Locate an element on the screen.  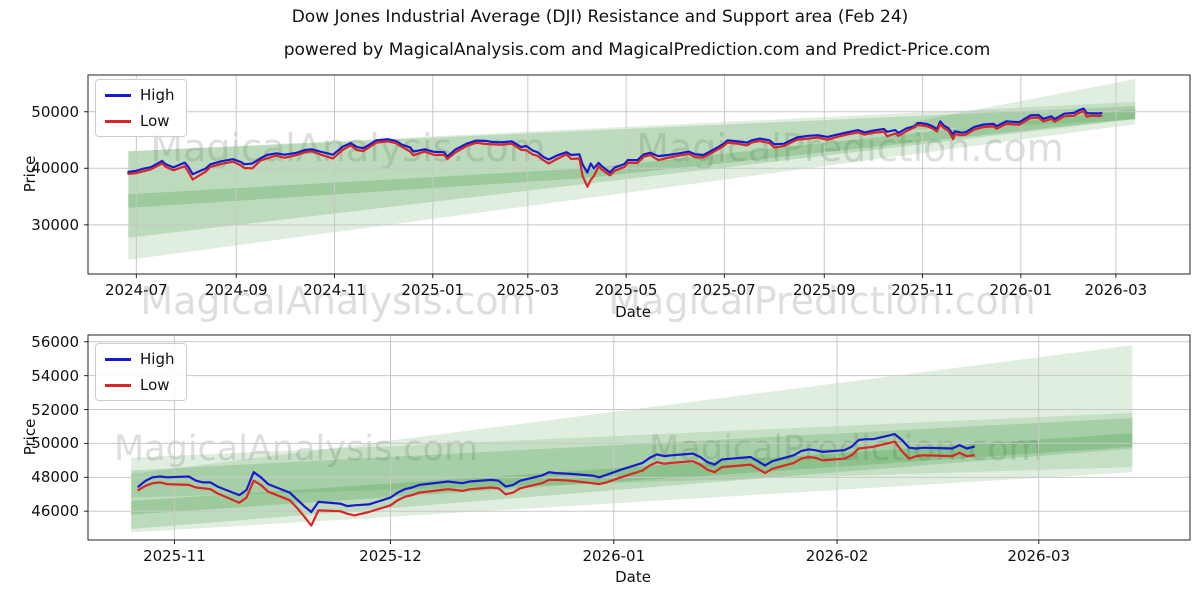
bottom-y-axis-label: Price is located at coordinates (30, 437).